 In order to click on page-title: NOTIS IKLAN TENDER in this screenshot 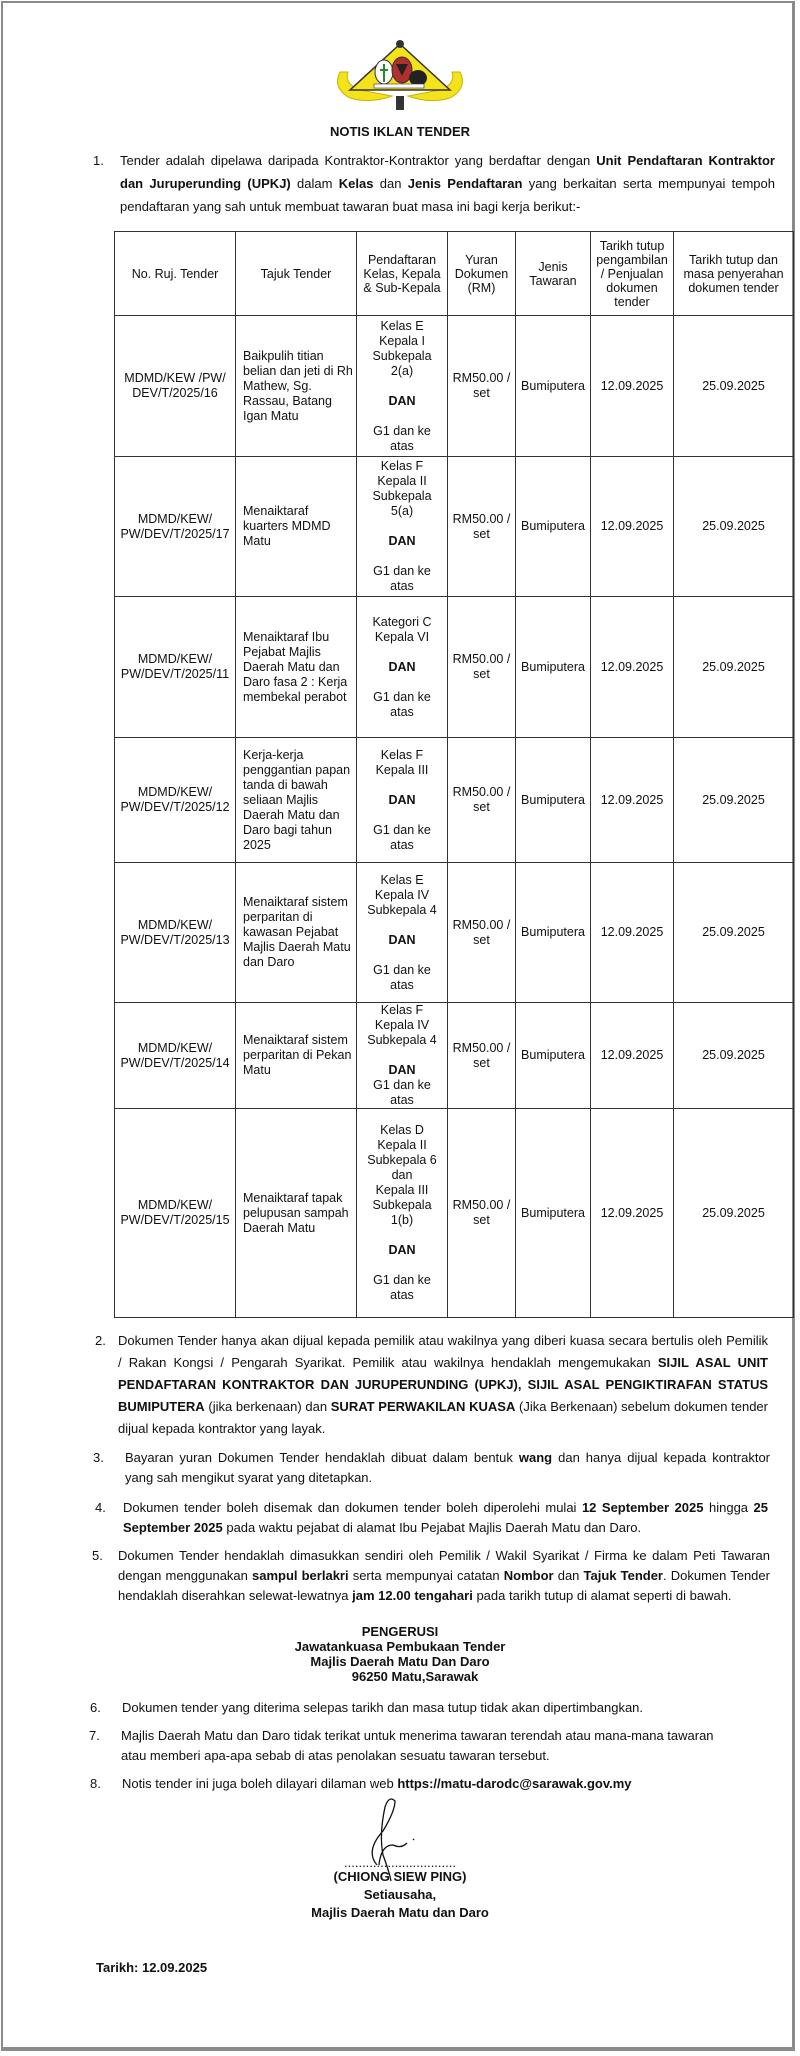, I will do `click(400, 131)`.